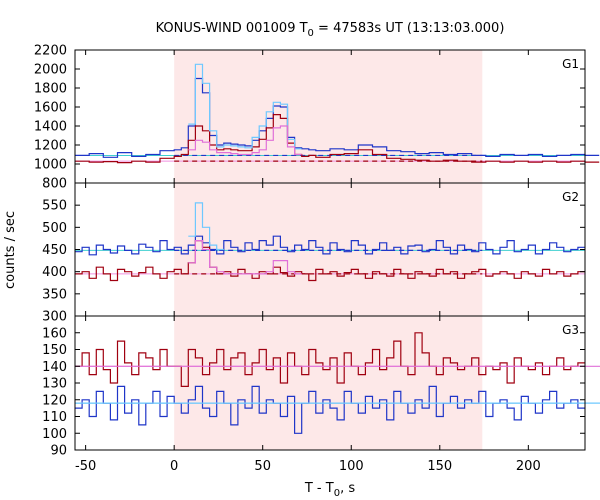 The width and height of the screenshot is (600, 500). I want to click on x-tick-label: -50, so click(85, 466).